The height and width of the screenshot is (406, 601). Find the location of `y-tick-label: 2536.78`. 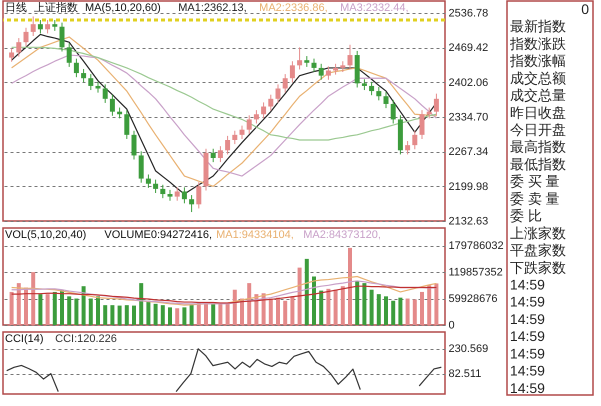

y-tick-label: 2536.78 is located at coordinates (468, 13).